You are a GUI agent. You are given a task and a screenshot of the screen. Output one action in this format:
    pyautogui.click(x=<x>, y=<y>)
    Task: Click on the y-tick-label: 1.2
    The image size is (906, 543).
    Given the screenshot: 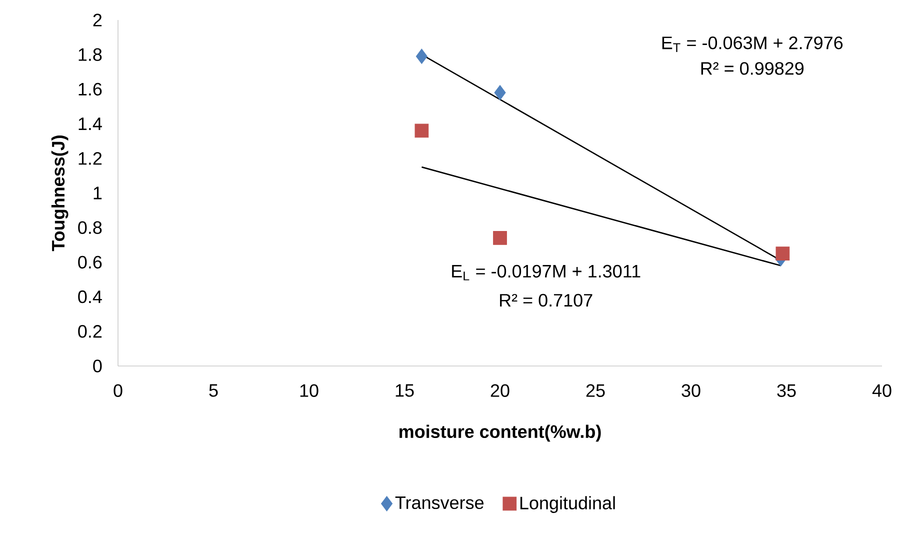 What is the action you would take?
    pyautogui.click(x=90, y=158)
    